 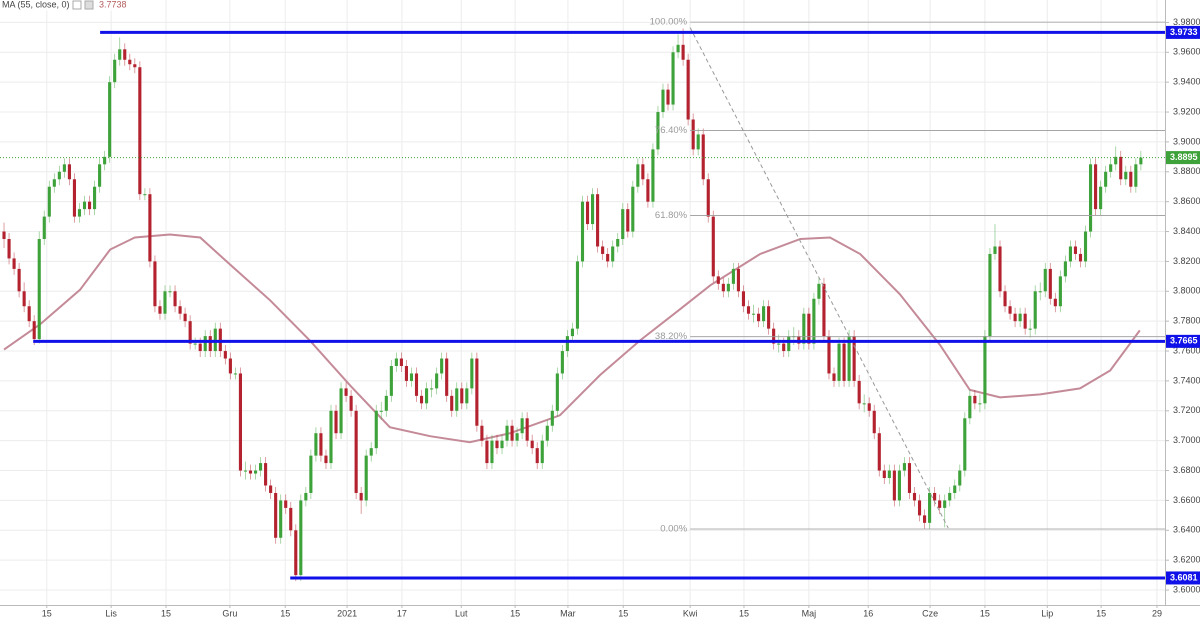 I want to click on legend-eye-icon, so click(x=77, y=5).